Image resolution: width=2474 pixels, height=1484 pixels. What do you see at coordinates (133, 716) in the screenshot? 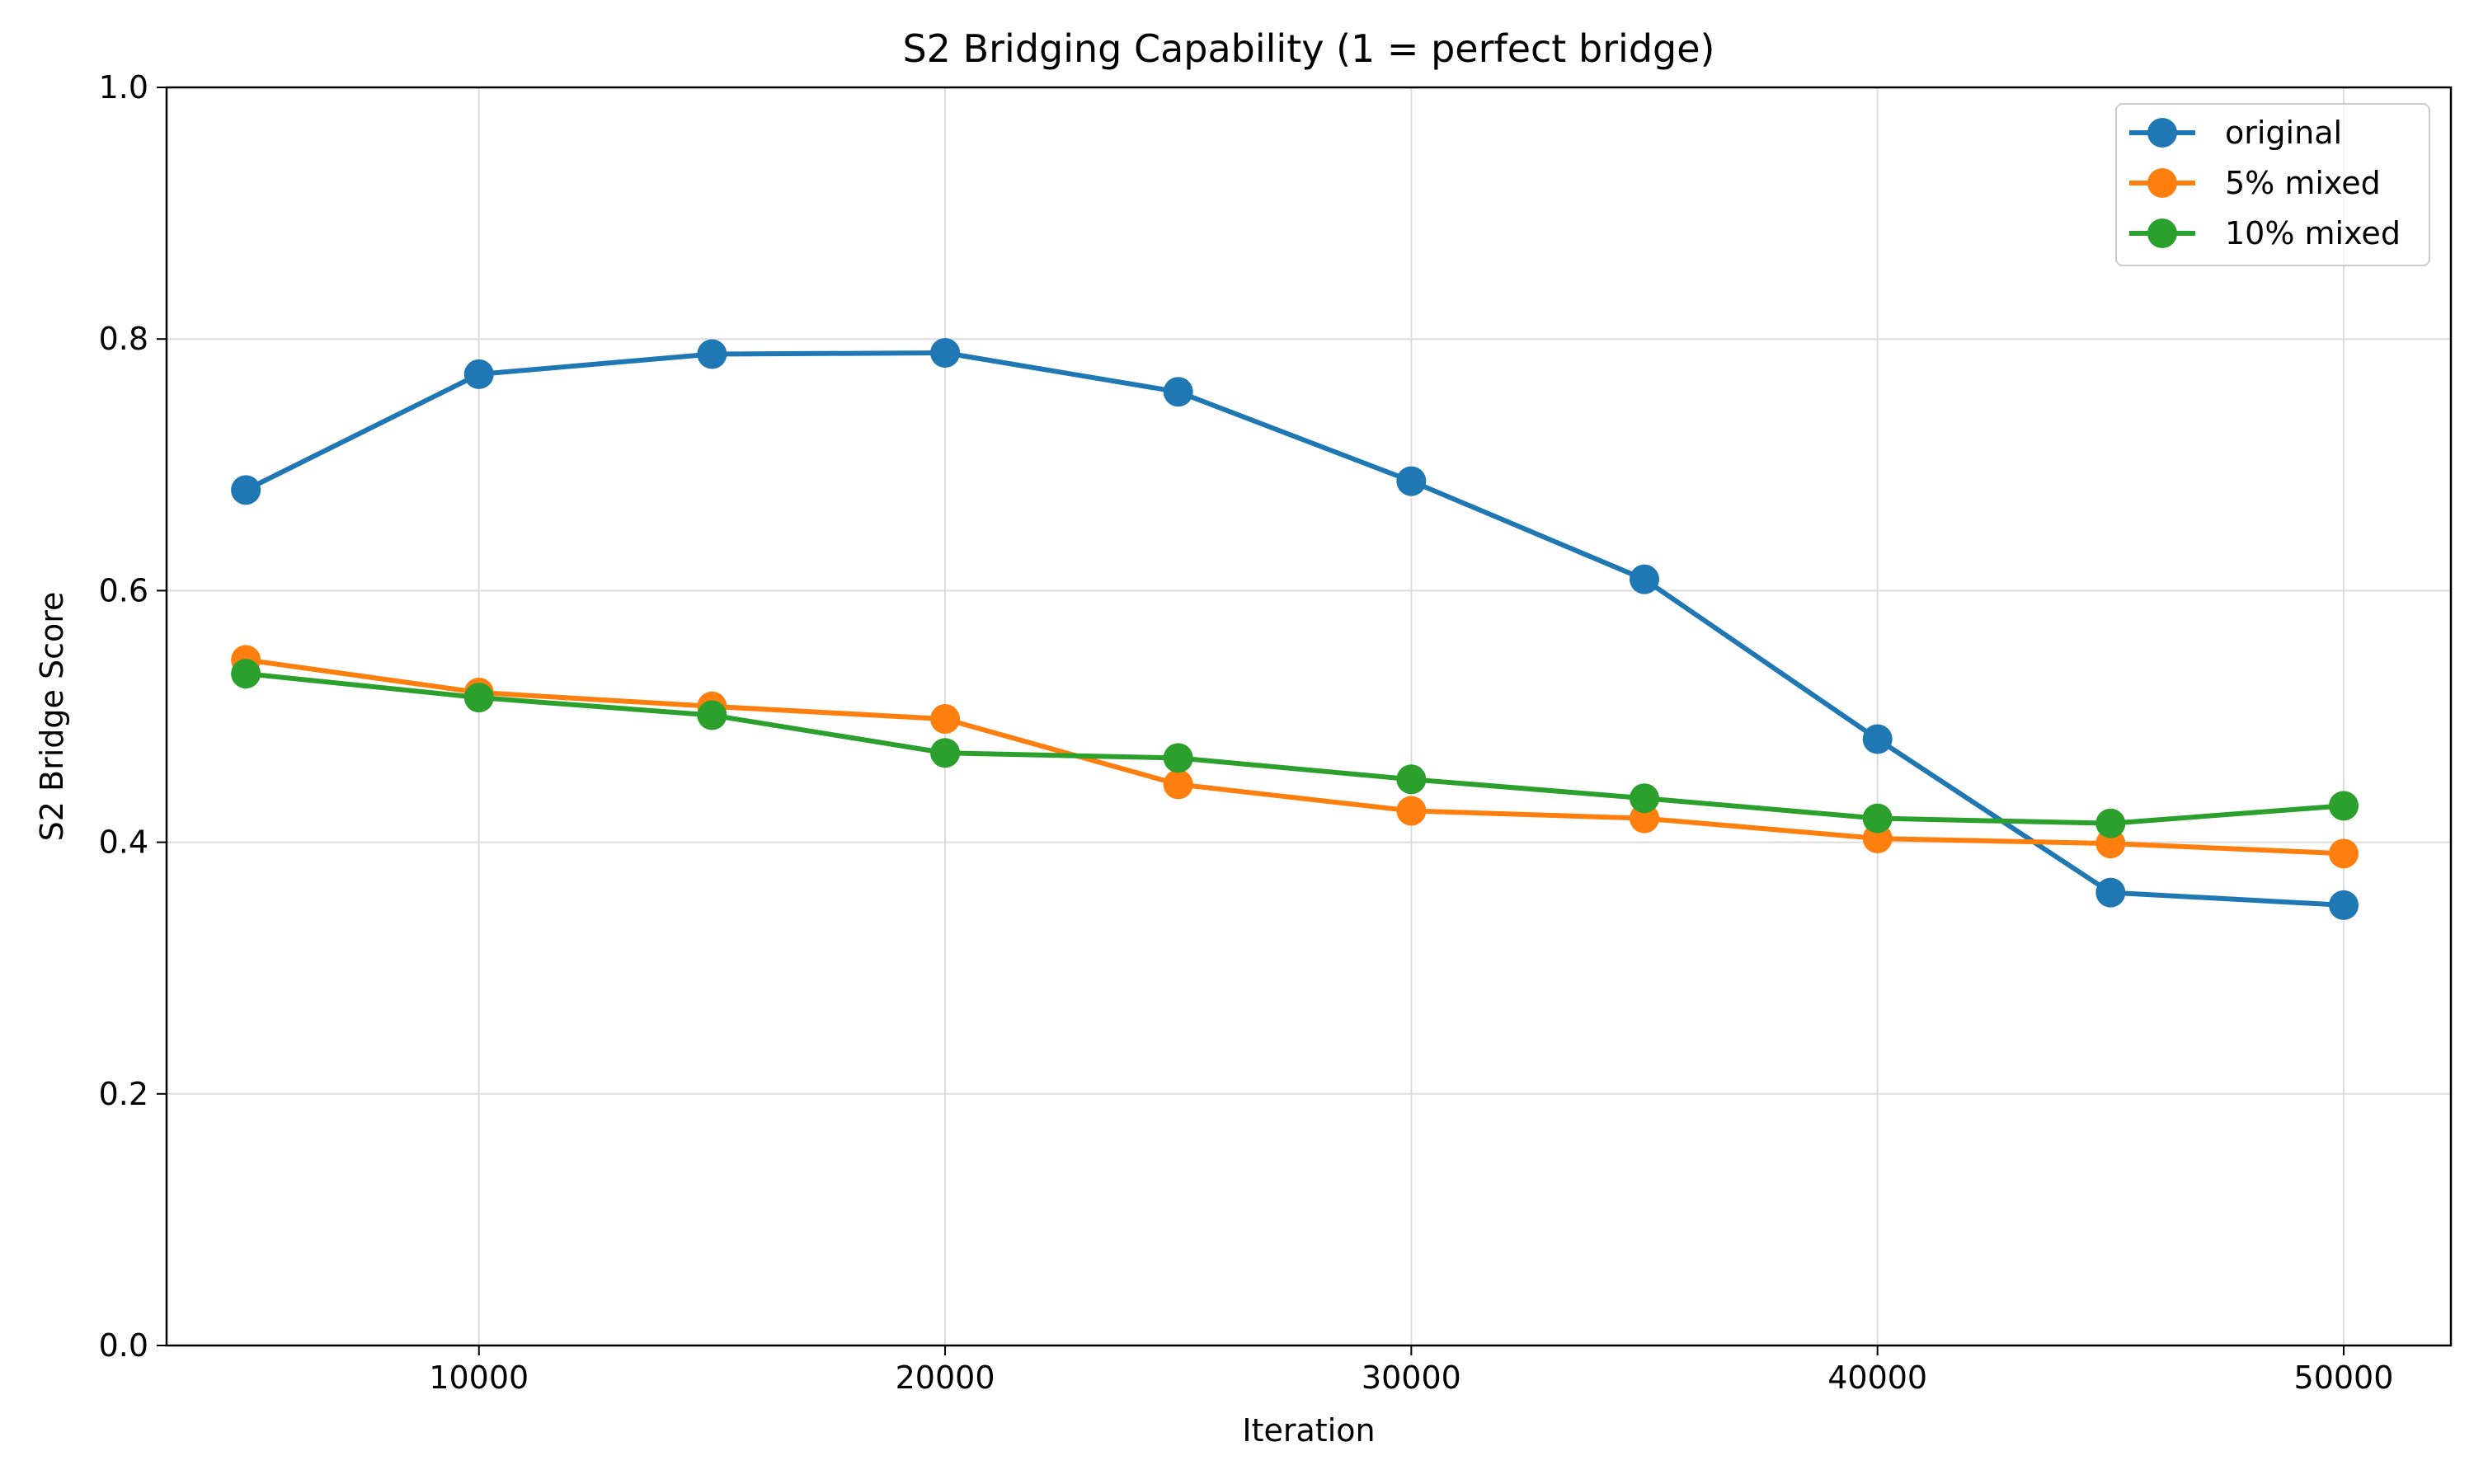
I see `y-axis-ticks: 0.0 0.2 0.4 0.6 0.8 1.0` at bounding box center [133, 716].